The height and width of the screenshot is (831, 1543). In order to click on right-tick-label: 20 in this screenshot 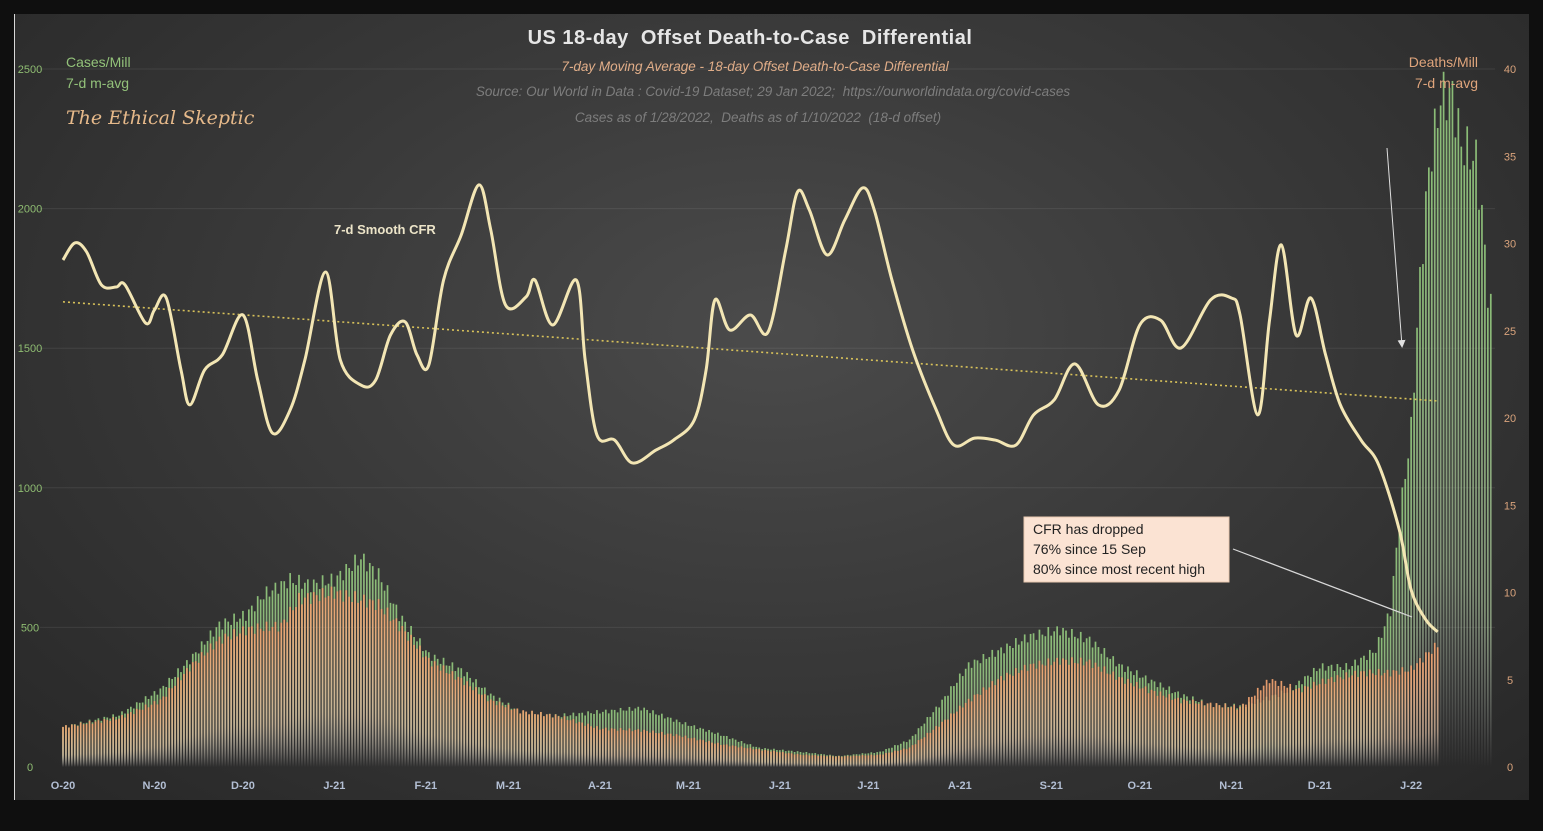, I will do `click(1510, 419)`.